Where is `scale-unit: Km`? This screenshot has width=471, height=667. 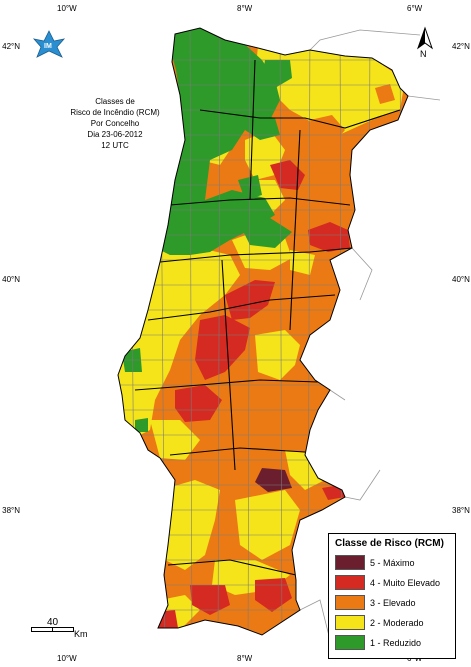 scale-unit: Km is located at coordinates (81, 634).